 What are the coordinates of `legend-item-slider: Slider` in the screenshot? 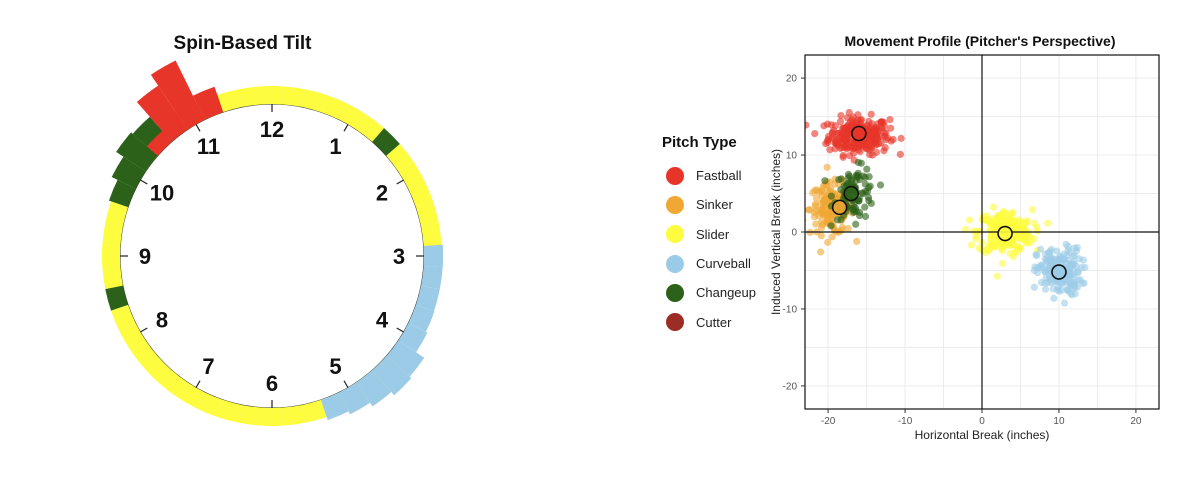 It's located at (709, 234).